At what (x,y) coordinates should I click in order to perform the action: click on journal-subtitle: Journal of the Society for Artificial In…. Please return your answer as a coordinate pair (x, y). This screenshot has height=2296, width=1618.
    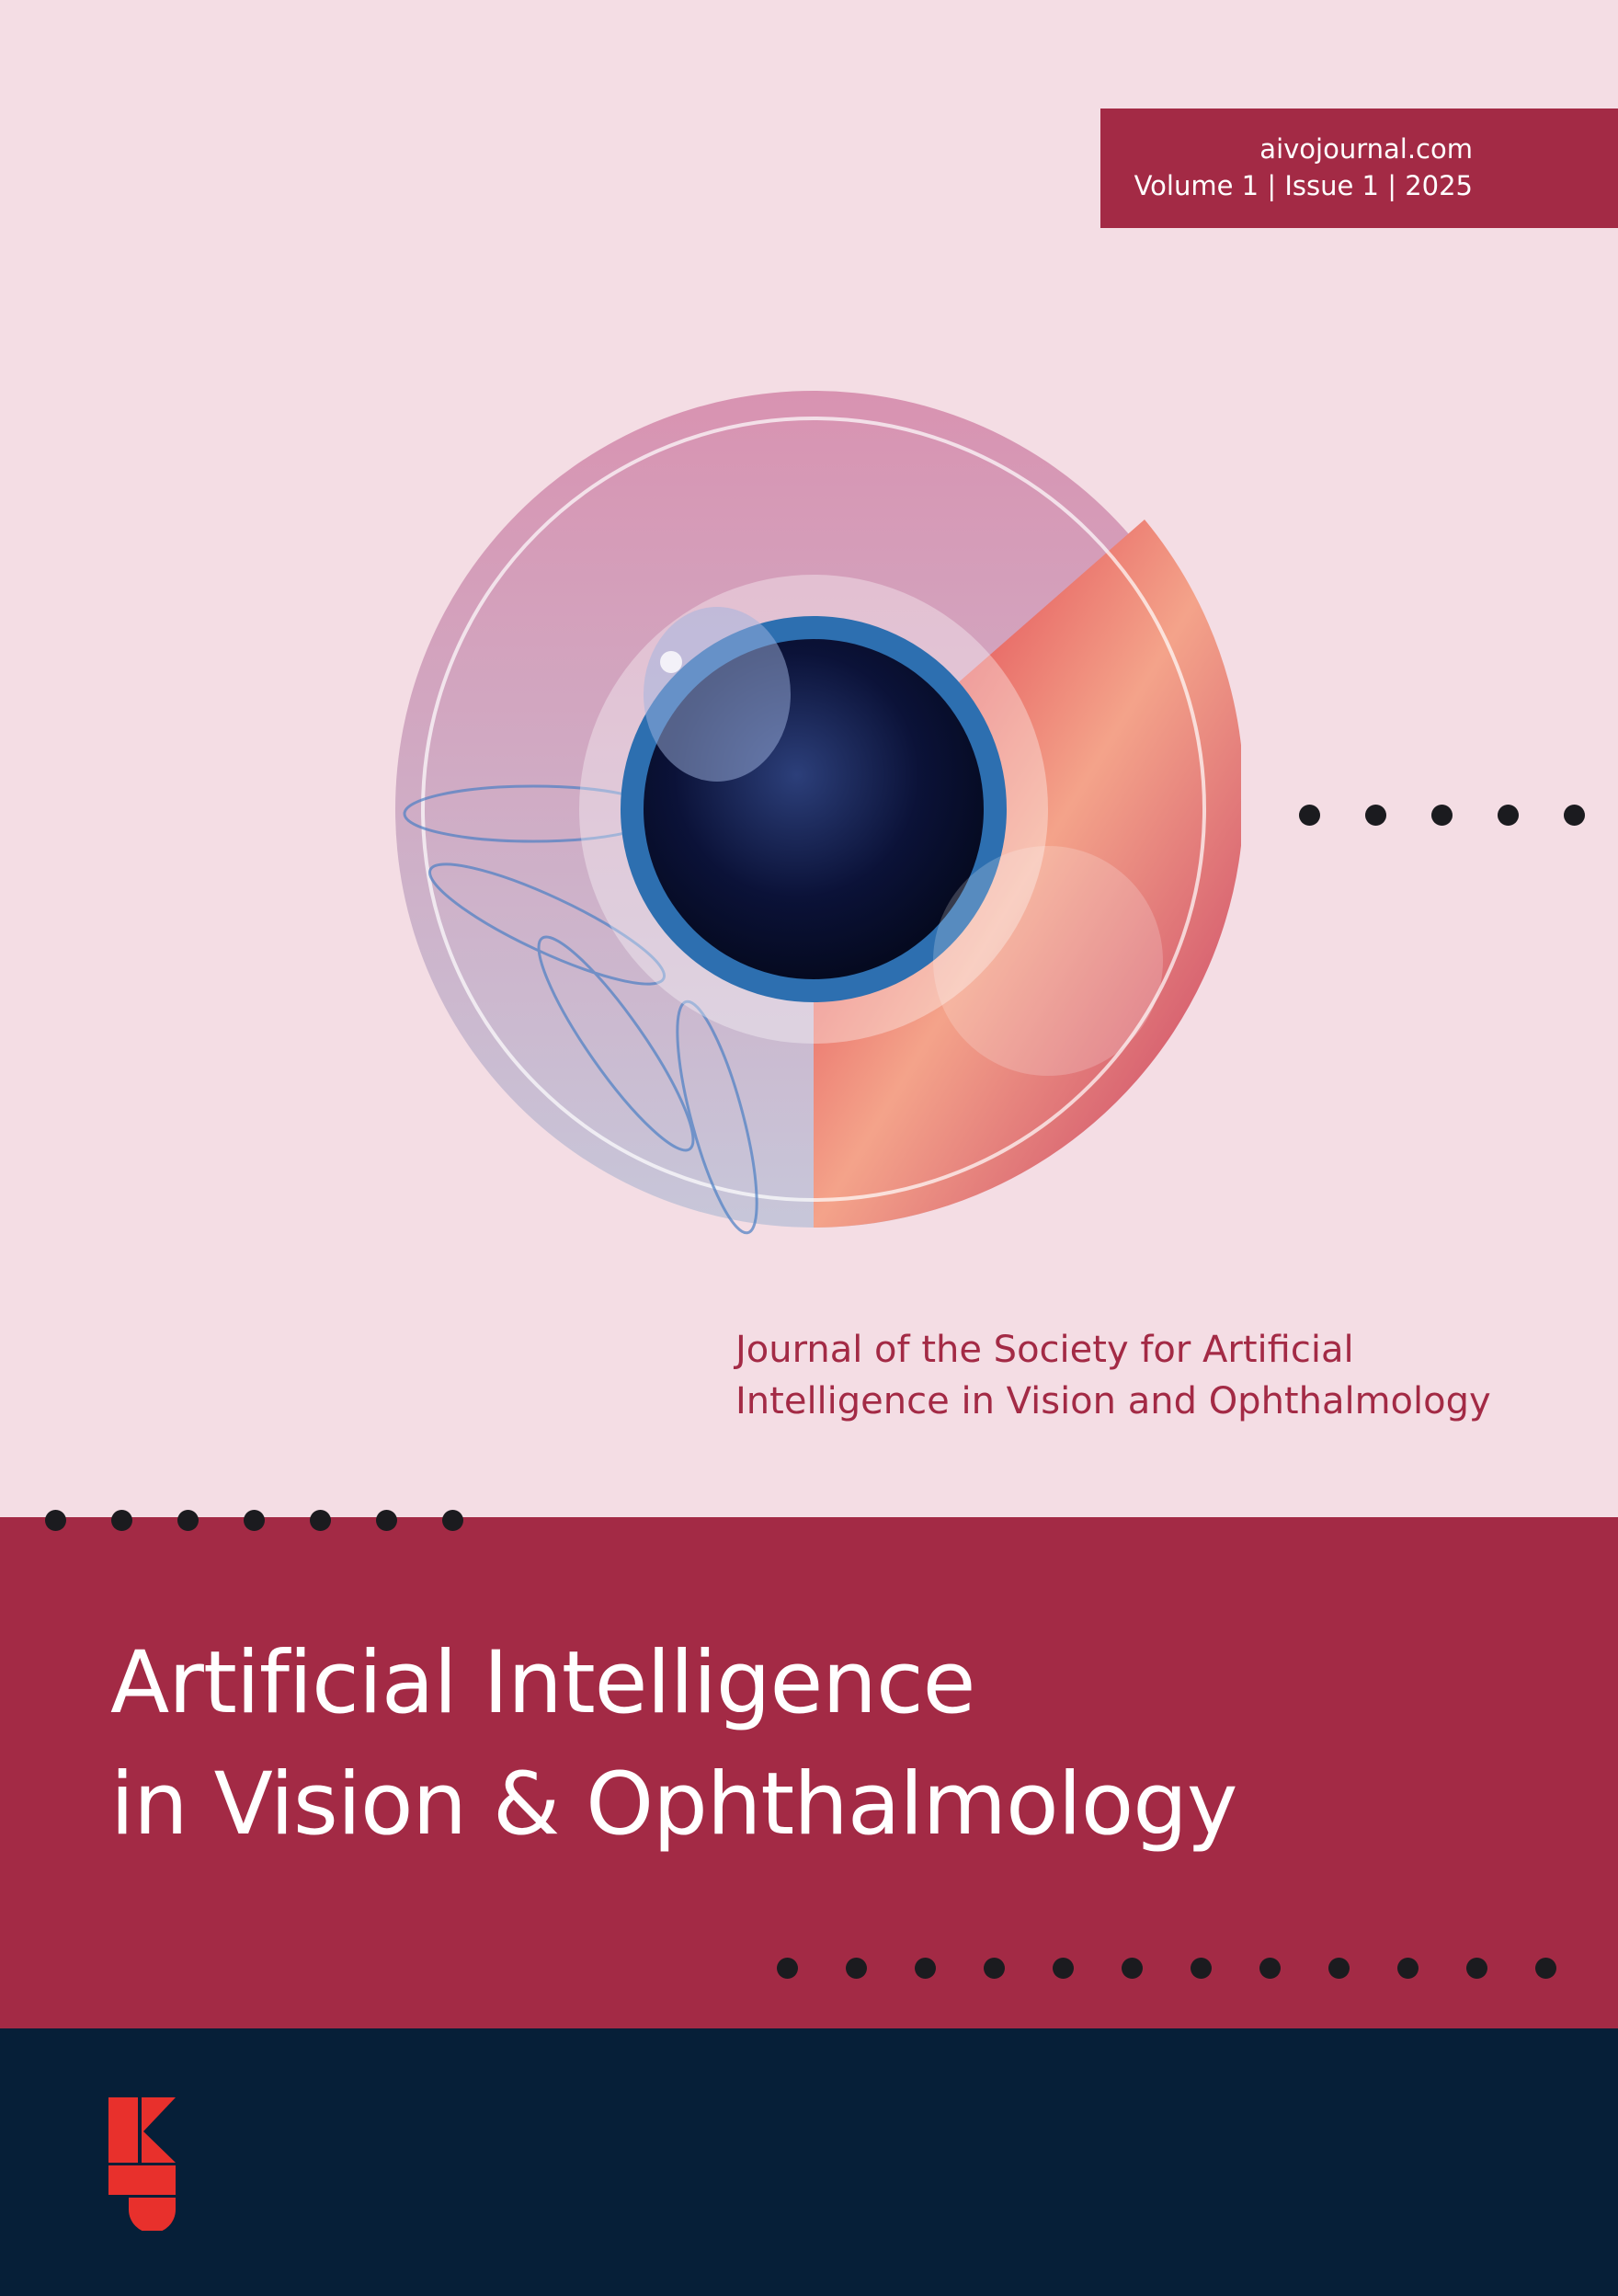
    Looking at the image, I should click on (1113, 1375).